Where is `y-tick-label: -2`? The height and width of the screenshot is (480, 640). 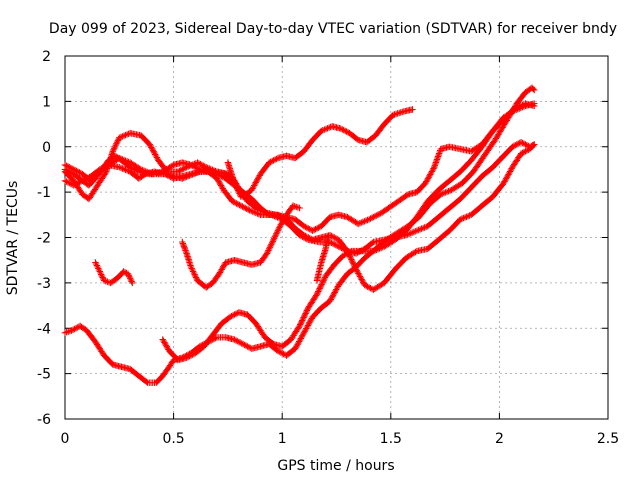 y-tick-label: -2 is located at coordinates (44, 239).